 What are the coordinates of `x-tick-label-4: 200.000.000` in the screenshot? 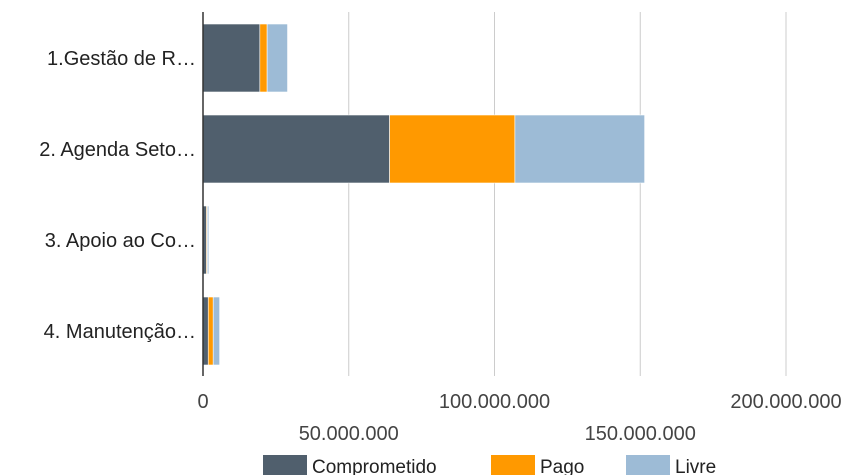 It's located at (785, 402).